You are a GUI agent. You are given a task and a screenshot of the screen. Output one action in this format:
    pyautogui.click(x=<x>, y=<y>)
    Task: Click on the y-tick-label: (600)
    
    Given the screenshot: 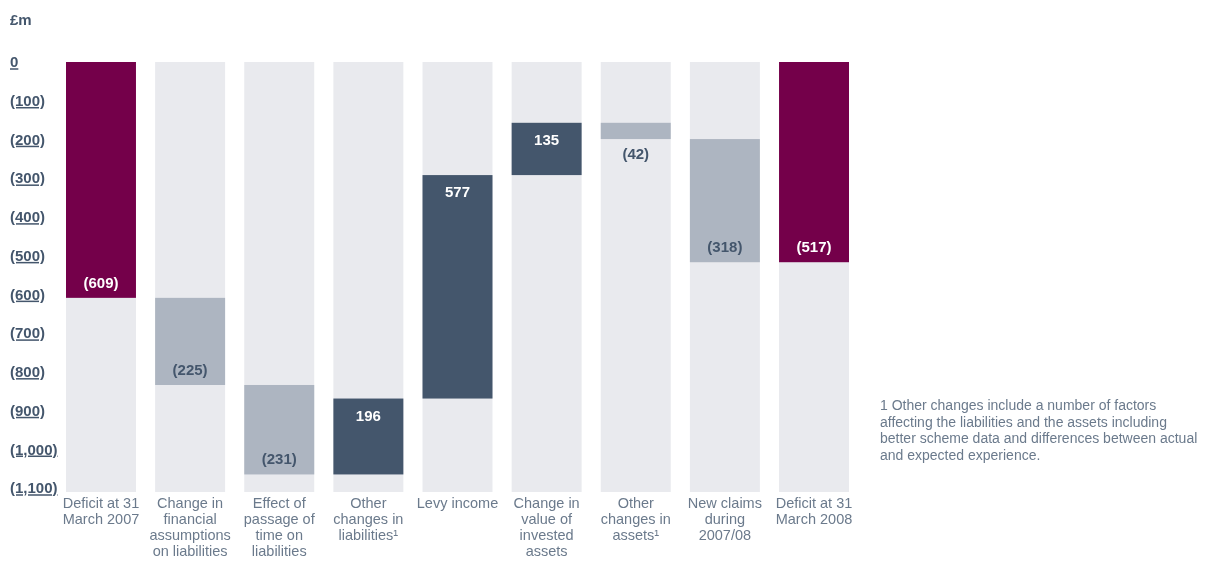 What is the action you would take?
    pyautogui.click(x=28, y=294)
    